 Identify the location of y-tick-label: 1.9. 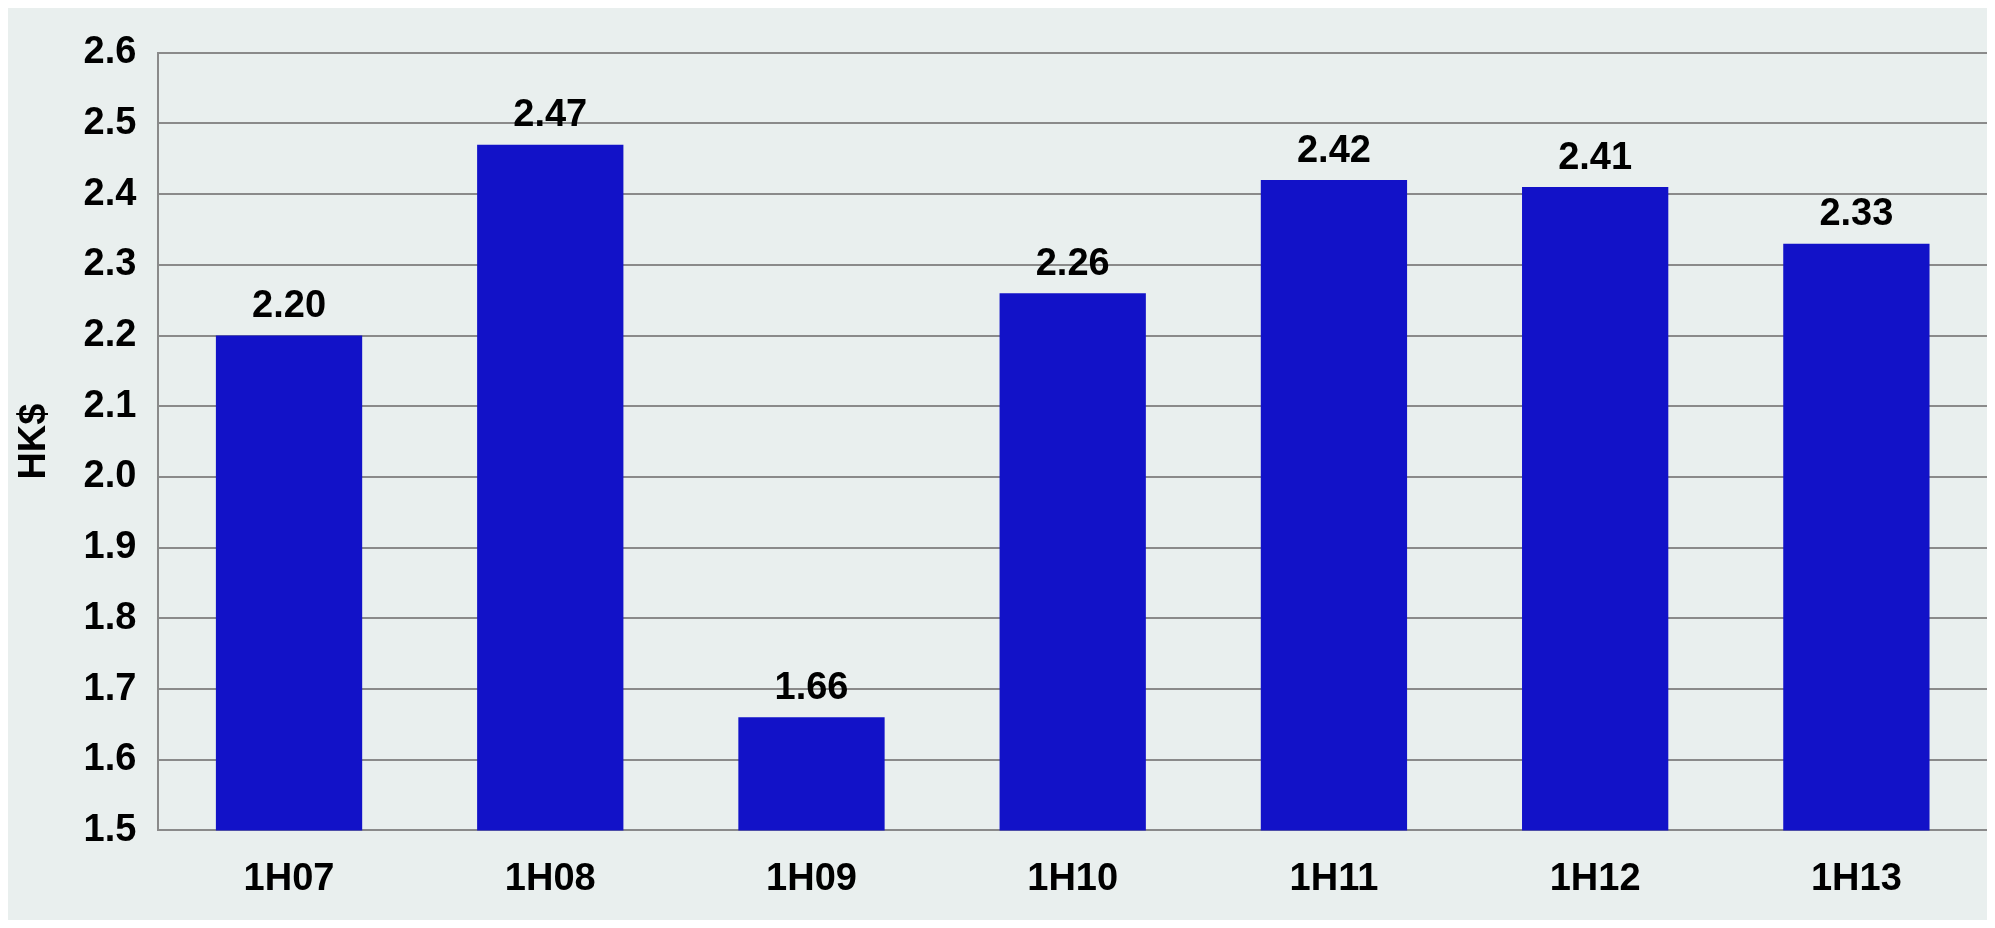
(110, 545).